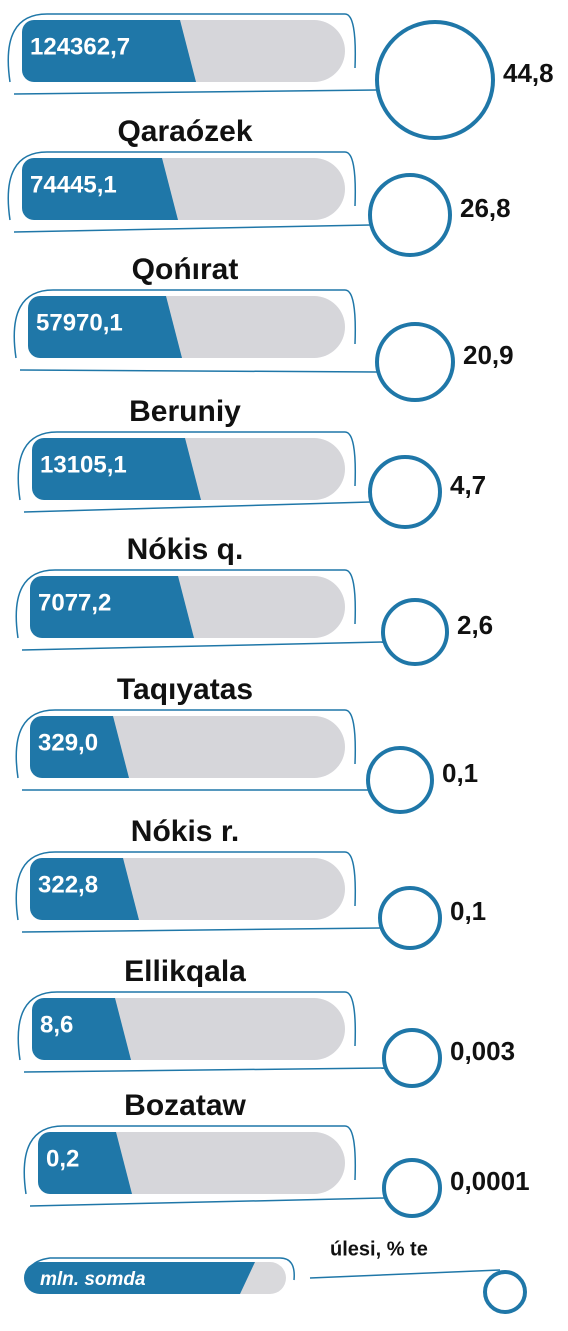 This screenshot has width=568, height=1331. What do you see at coordinates (185, 1105) in the screenshot?
I see `item-name: Bozataw` at bounding box center [185, 1105].